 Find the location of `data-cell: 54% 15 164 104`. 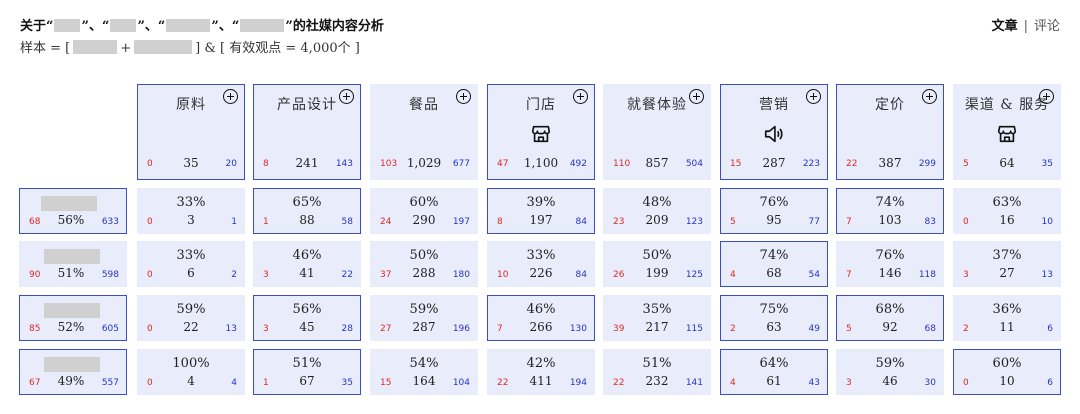

data-cell: 54% 15 164 104 is located at coordinates (424, 372).